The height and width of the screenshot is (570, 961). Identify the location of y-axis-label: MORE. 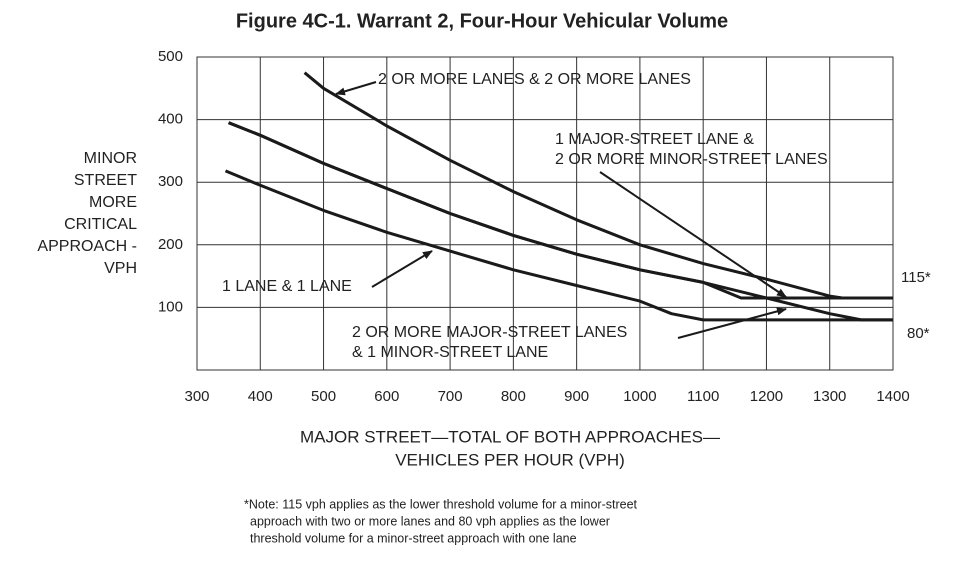
(113, 202).